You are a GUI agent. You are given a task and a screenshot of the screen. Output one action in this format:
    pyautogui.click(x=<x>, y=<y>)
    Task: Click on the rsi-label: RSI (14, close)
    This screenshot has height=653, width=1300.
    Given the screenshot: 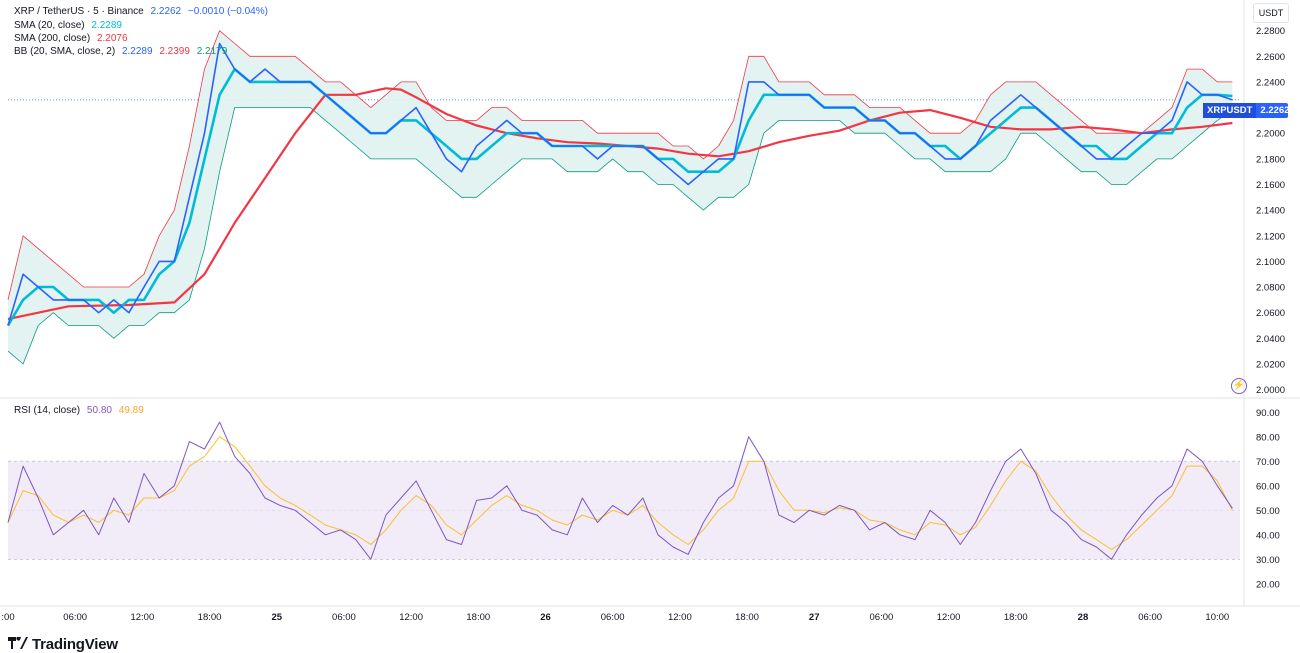 What is the action you would take?
    pyautogui.click(x=47, y=410)
    